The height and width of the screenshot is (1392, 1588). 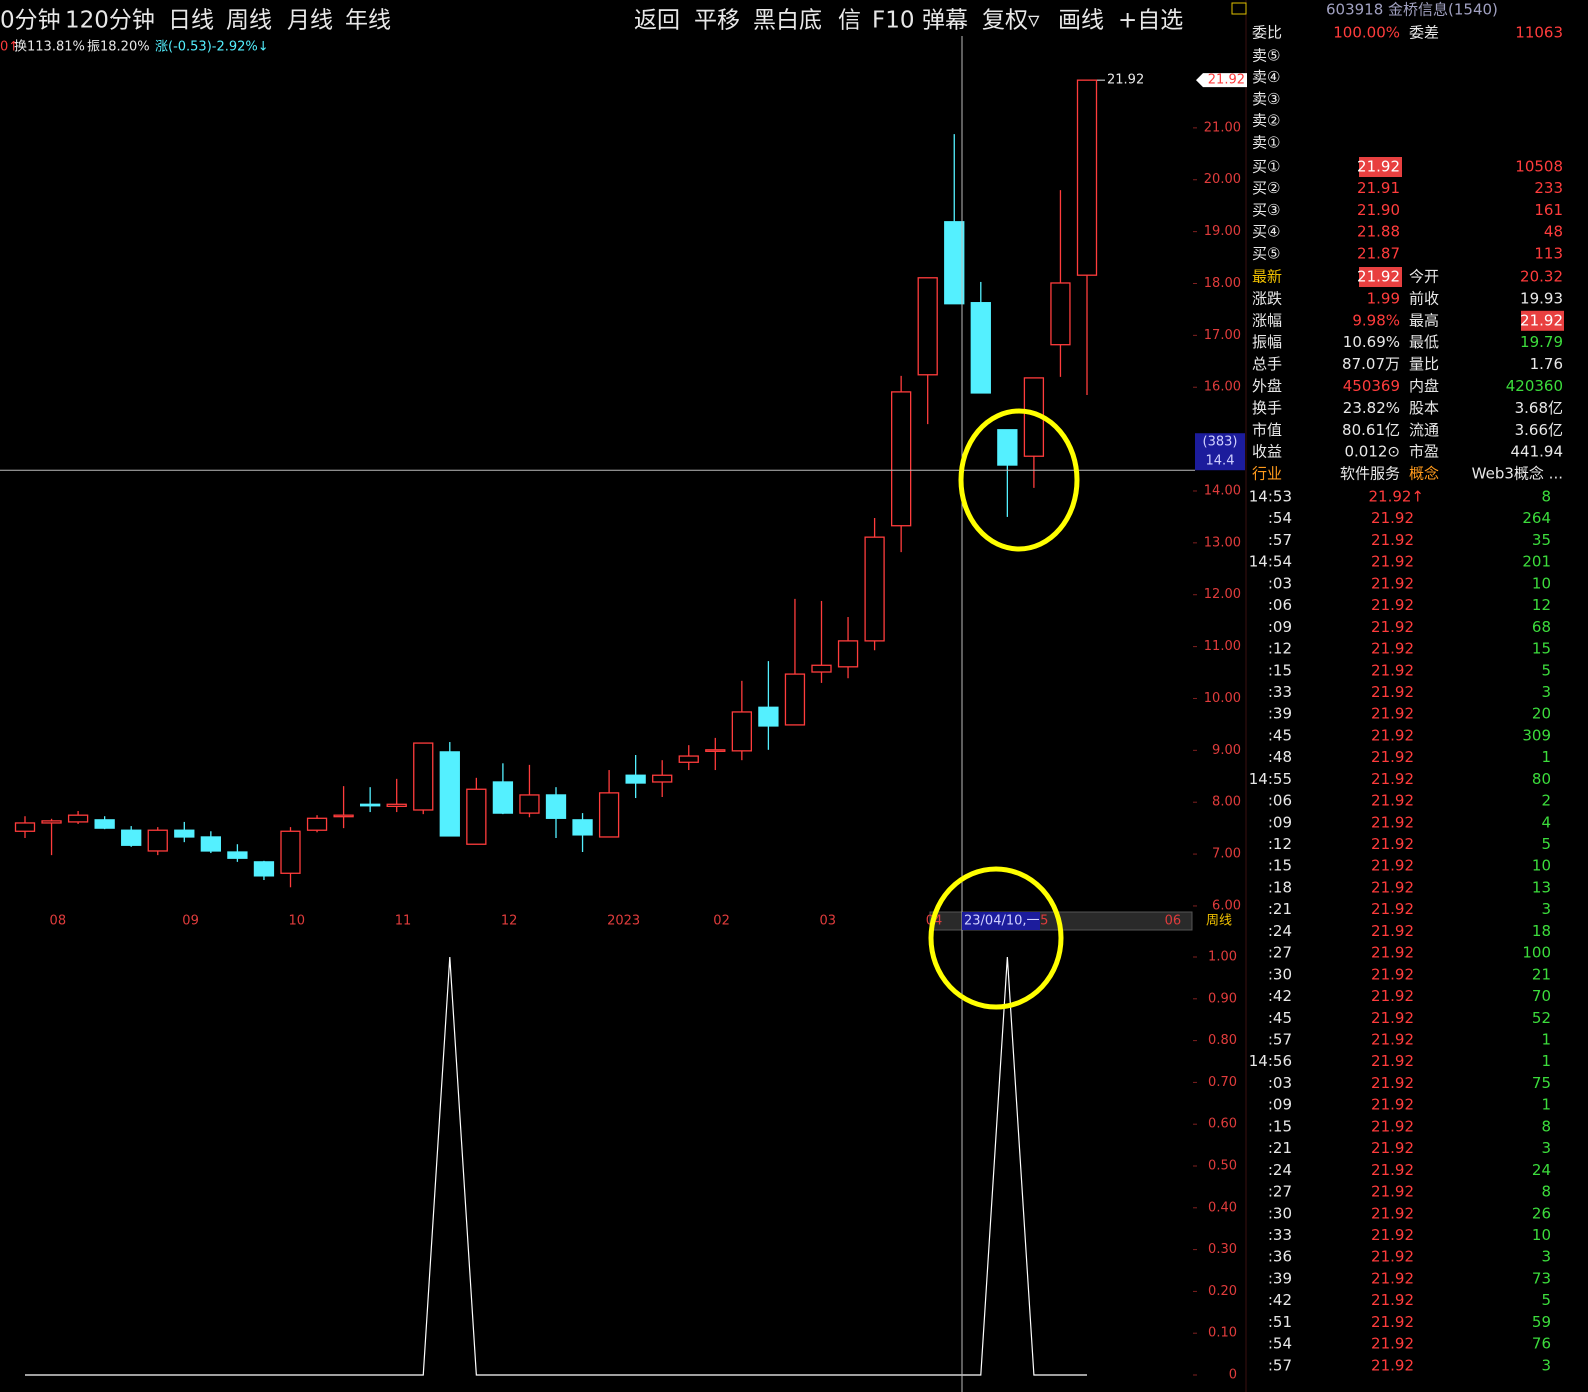 What do you see at coordinates (849, 21) in the screenshot?
I see `toolbar-action: 信` at bounding box center [849, 21].